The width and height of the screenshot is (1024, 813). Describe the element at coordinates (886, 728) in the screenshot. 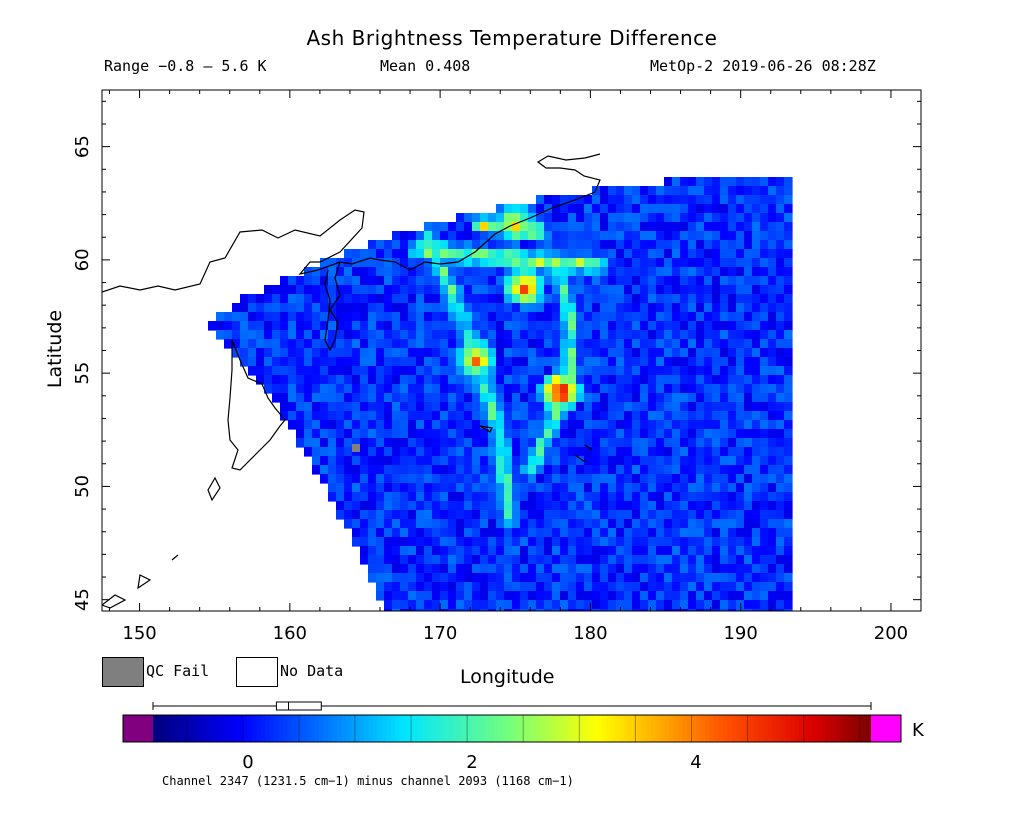

I see `colorbar-over` at that location.